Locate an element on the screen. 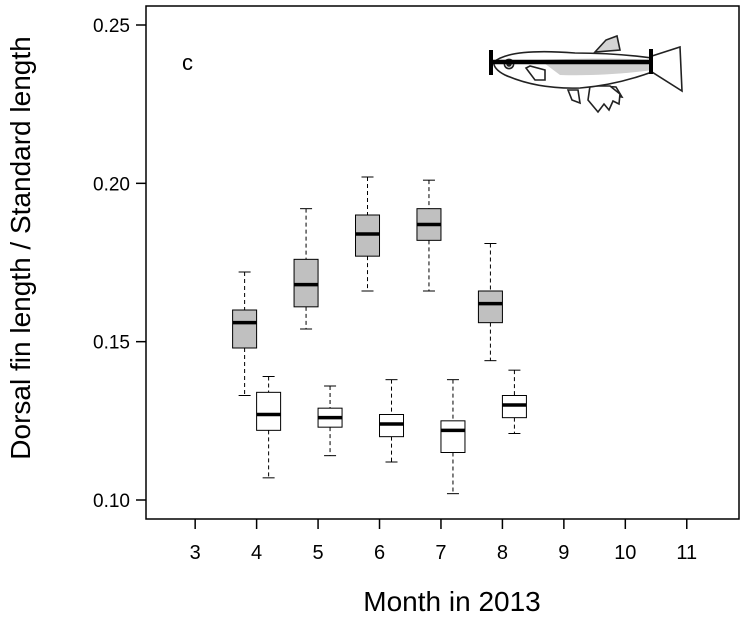 The height and width of the screenshot is (621, 744). y-tick-label: 0.15 is located at coordinates (111, 343).